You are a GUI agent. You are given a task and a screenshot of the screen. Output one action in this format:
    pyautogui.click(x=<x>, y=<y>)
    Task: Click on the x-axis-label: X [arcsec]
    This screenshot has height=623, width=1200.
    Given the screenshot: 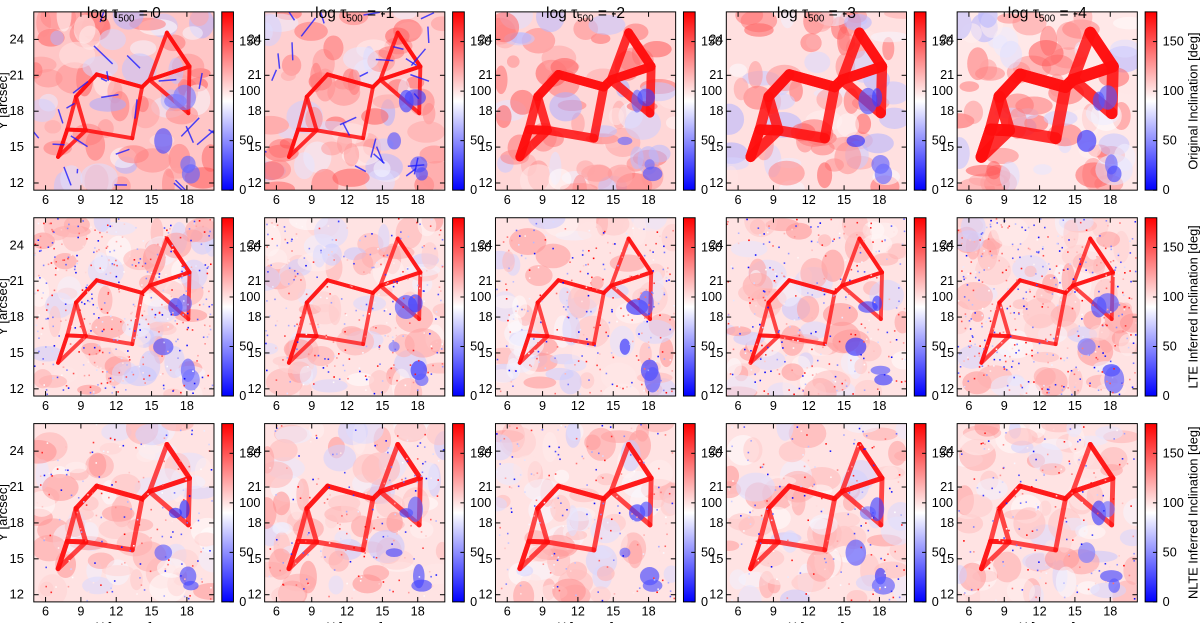 What is the action you would take?
    pyautogui.click(x=355, y=621)
    